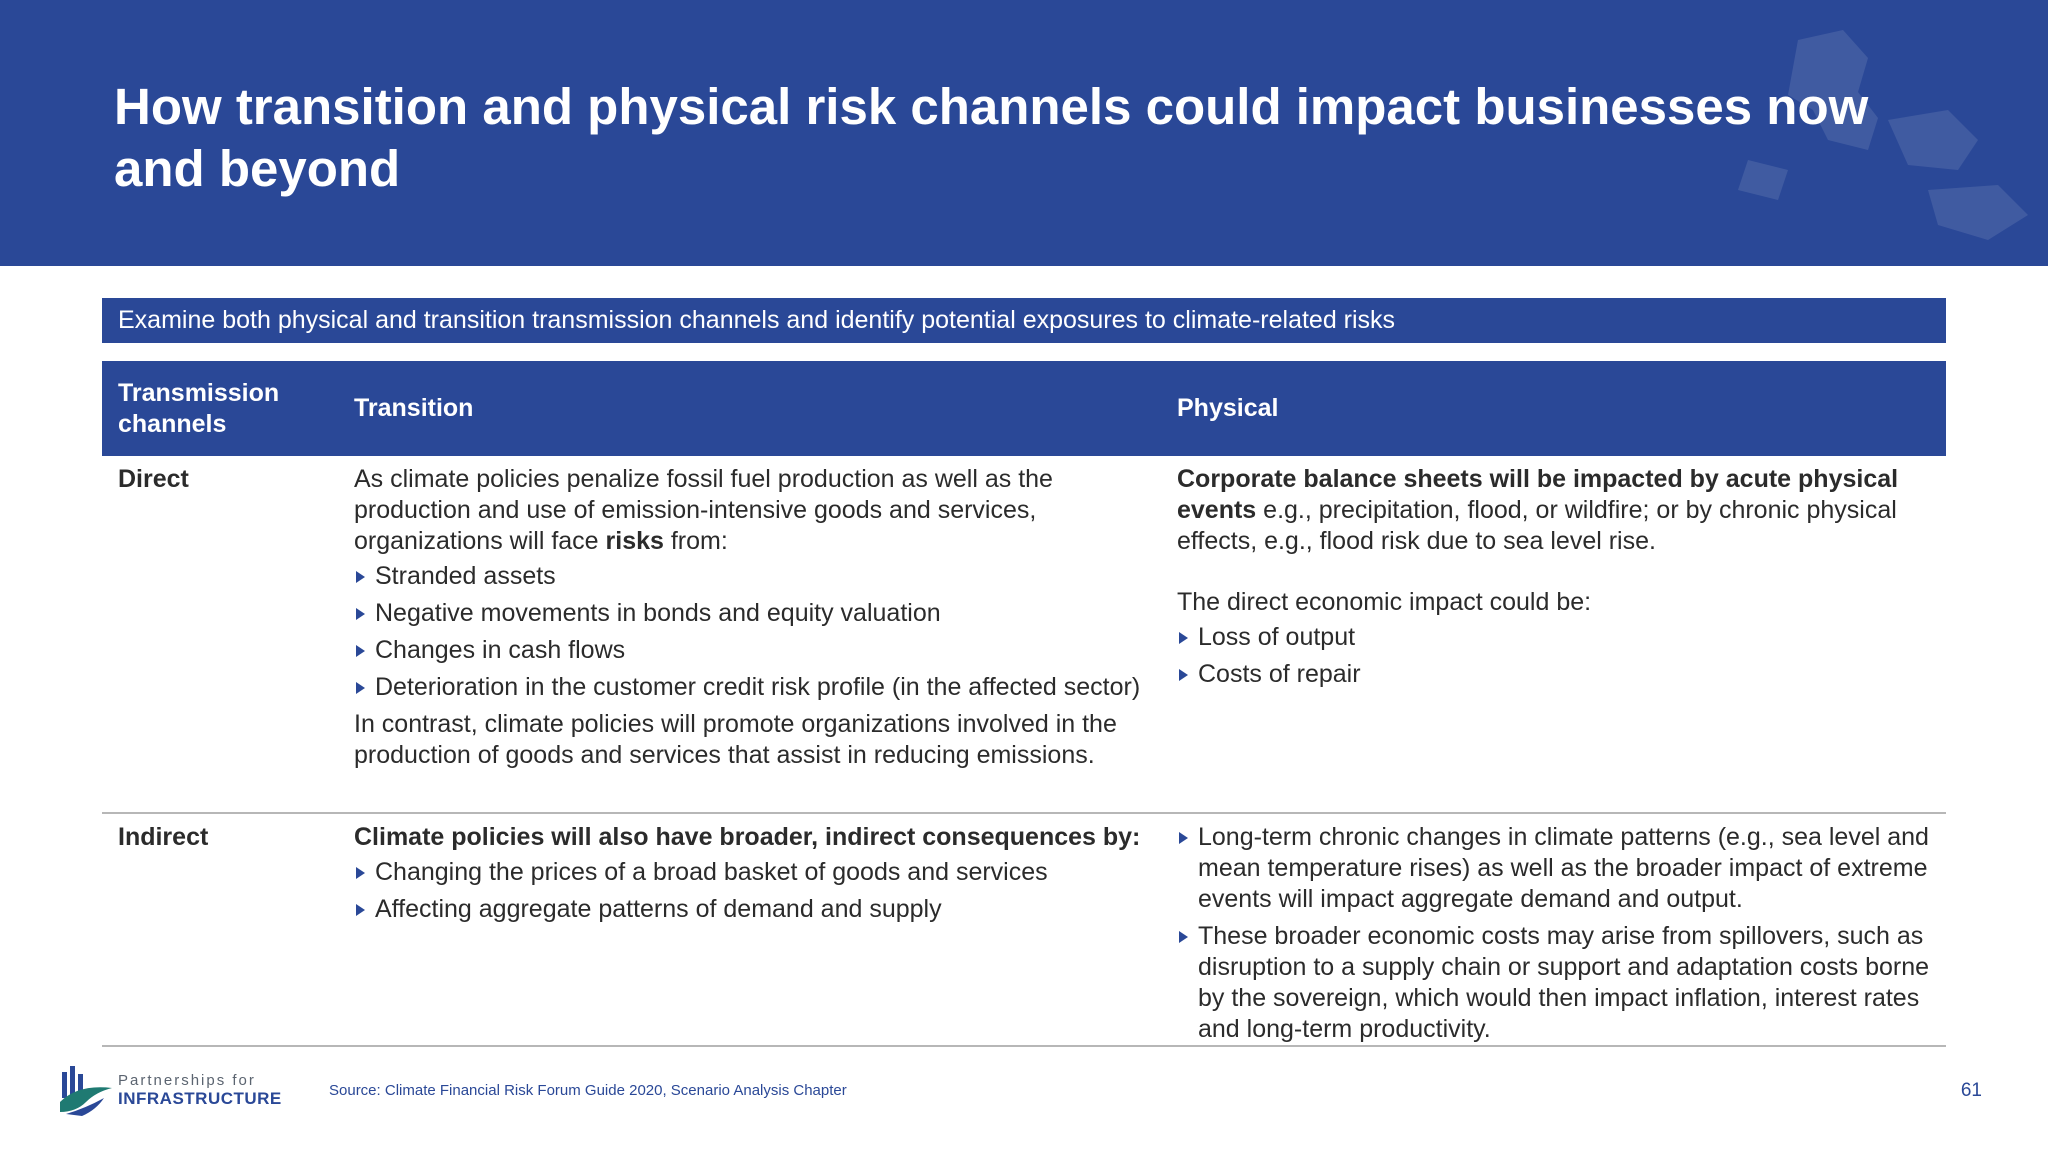 The image size is (2048, 1152). Describe the element at coordinates (199, 408) in the screenshot. I see `header-transmission-channels: Transmission channels` at that location.